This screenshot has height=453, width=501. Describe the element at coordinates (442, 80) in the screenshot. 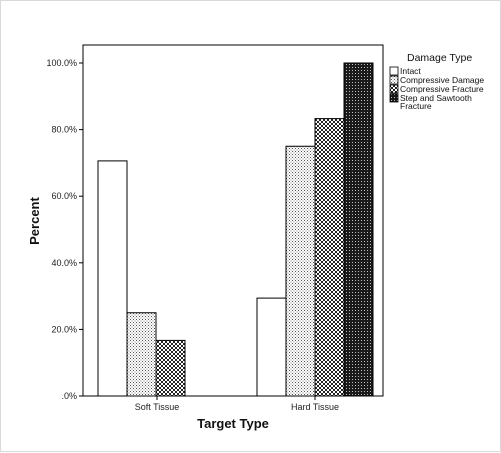

I see `legend-label: Compressive Damage` at that location.